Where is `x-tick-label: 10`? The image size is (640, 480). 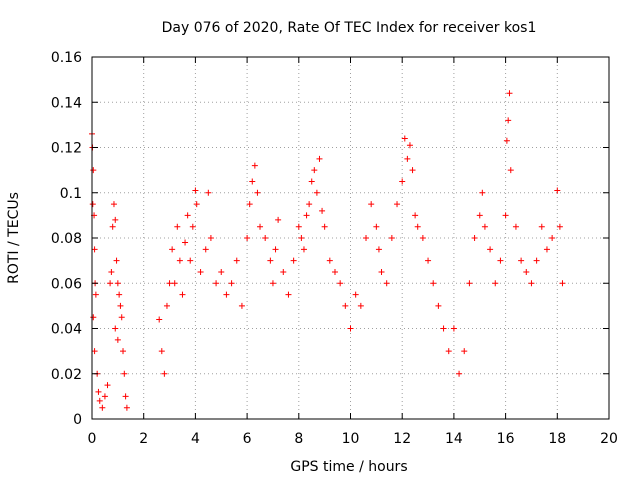 x-tick-label: 10 is located at coordinates (351, 439).